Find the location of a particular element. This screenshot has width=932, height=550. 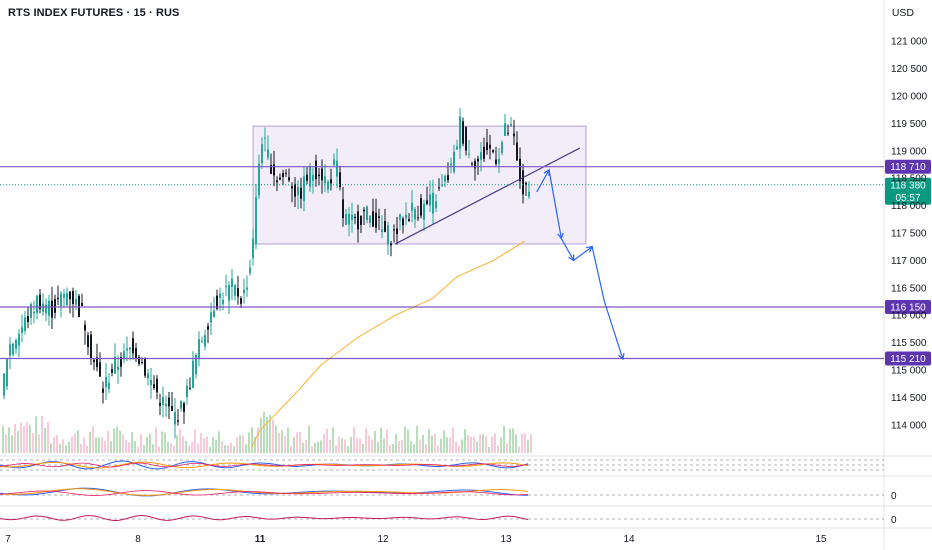

indicator-line is located at coordinates (264, 492).